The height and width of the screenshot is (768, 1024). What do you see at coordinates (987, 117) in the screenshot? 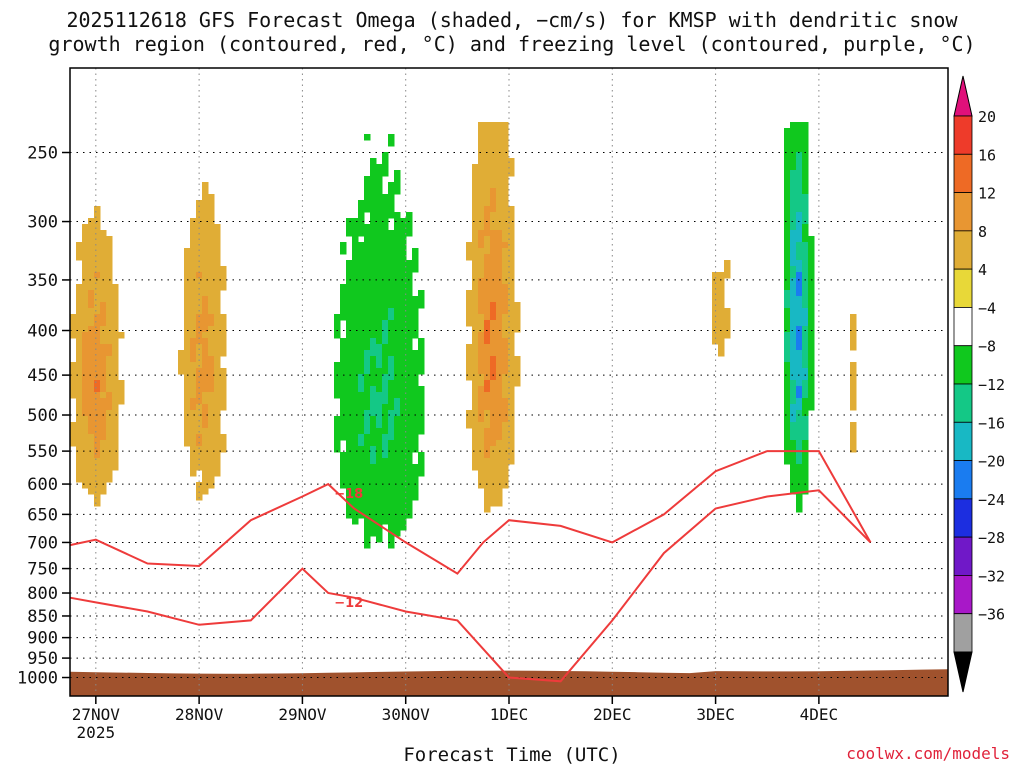
I see `colorbar-label-0: 20` at bounding box center [987, 117].